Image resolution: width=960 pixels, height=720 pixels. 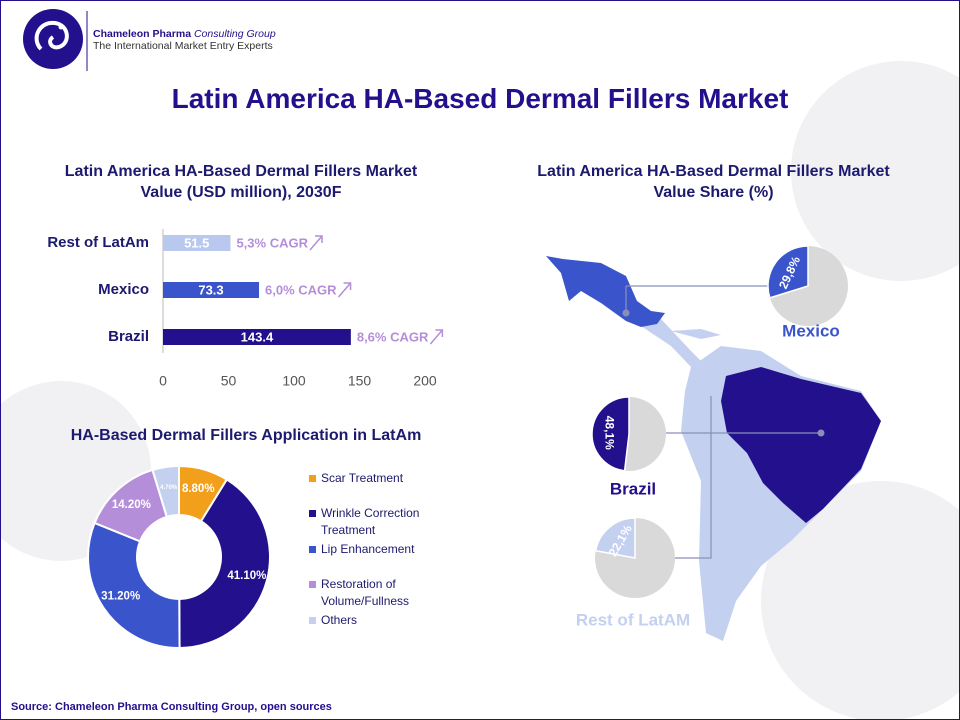 I want to click on x-tick-label: 100, so click(x=294, y=381).